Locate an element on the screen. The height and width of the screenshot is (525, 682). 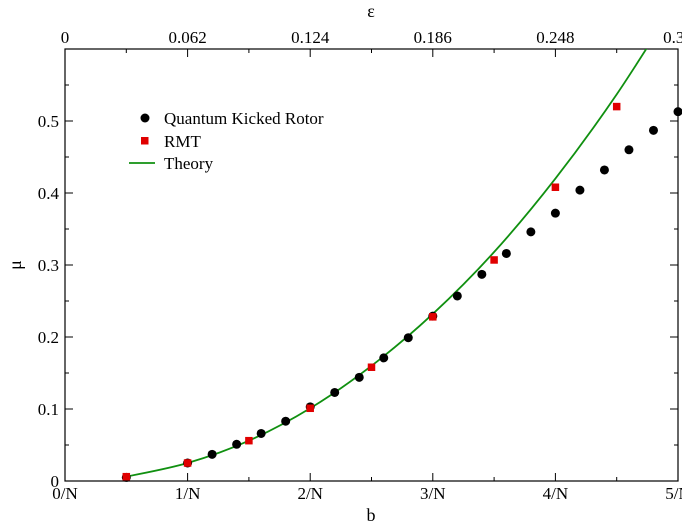
y-axis-title: μ is located at coordinates (15, 265).